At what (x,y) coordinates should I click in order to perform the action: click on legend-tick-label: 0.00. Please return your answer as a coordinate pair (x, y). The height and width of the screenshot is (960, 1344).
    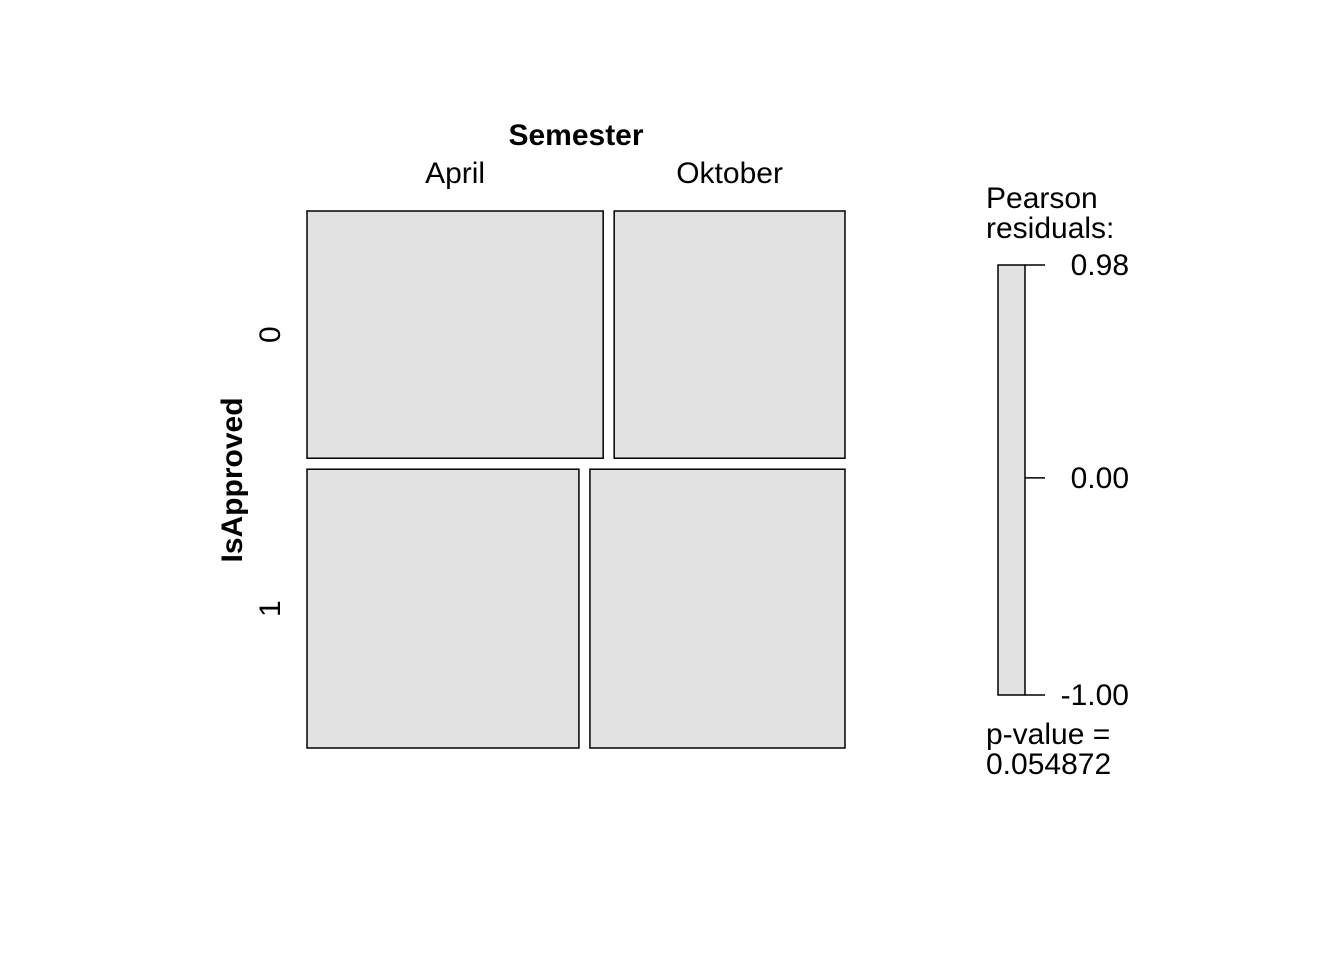
    Looking at the image, I should click on (1100, 478).